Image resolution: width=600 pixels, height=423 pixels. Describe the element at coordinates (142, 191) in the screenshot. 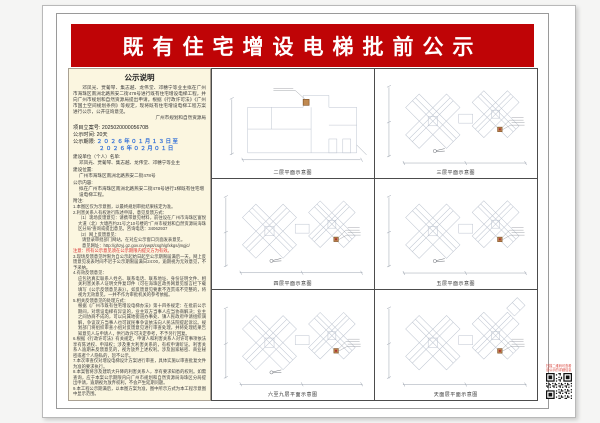

I see `content-body: 拟在广州市海珠区南洲北路燕安二街478号进行1梯既有住宅增设电梯工程。` at that location.